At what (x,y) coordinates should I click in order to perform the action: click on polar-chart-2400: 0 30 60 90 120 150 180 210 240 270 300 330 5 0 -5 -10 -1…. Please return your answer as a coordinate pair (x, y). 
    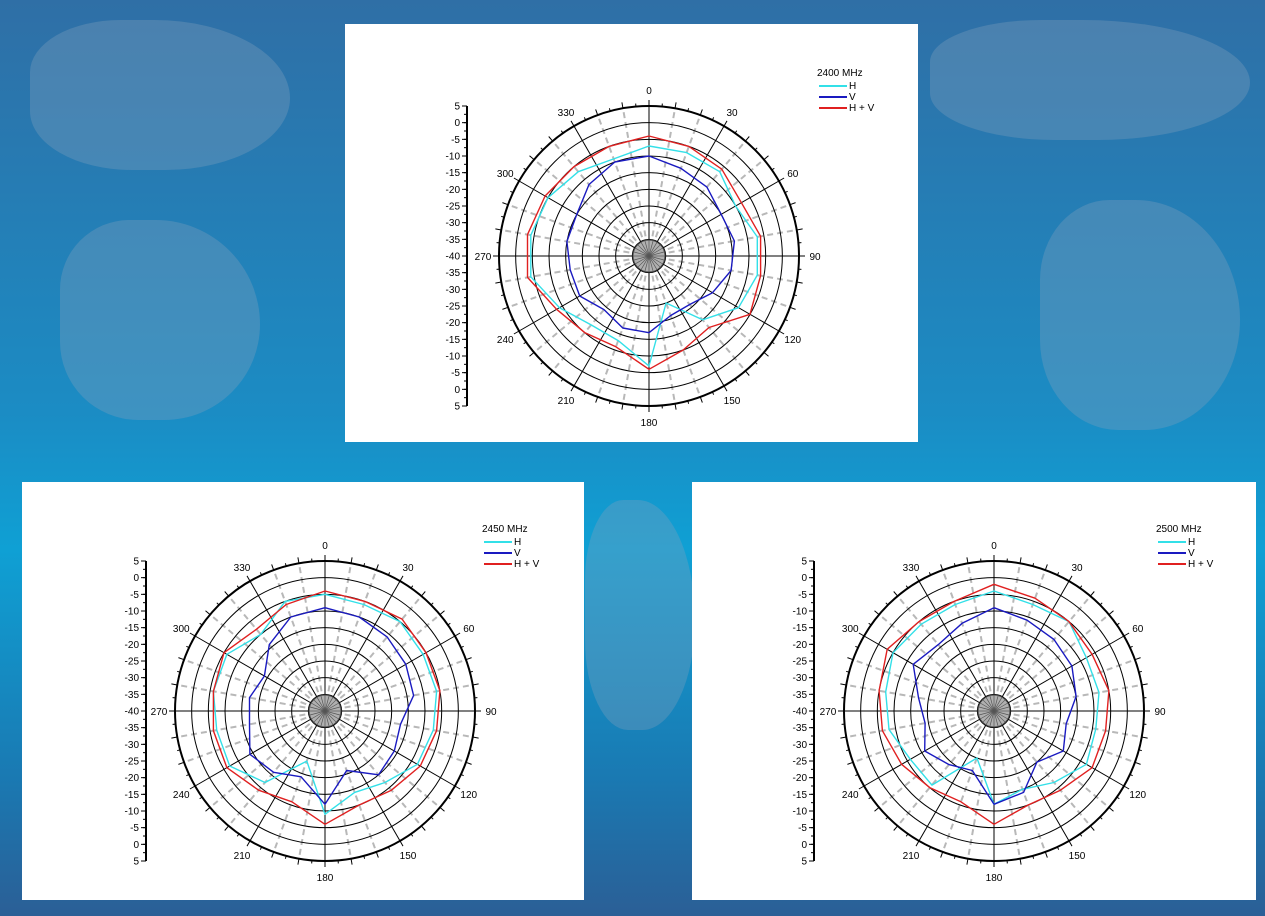
    Looking at the image, I should click on (660, 248).